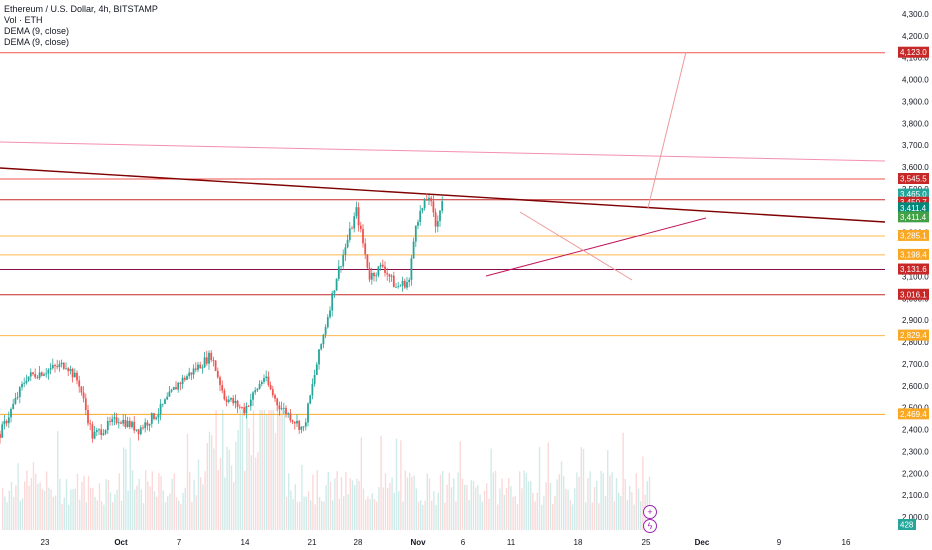  I want to click on price-label-text: 3,198.4, so click(913, 254).